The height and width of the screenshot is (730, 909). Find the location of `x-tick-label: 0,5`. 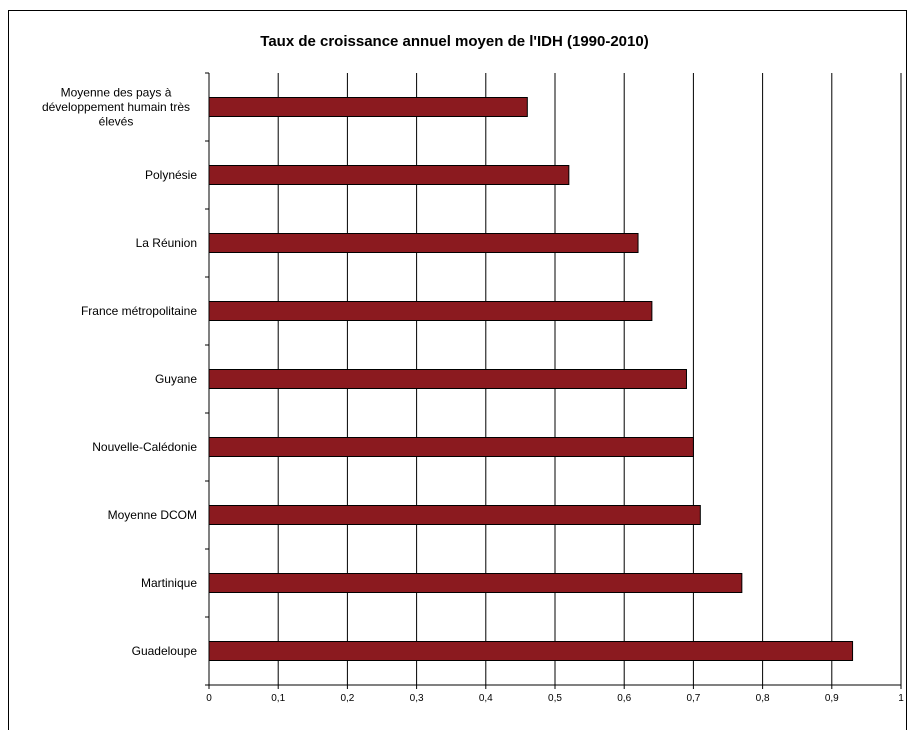

x-tick-label: 0,5 is located at coordinates (555, 698).